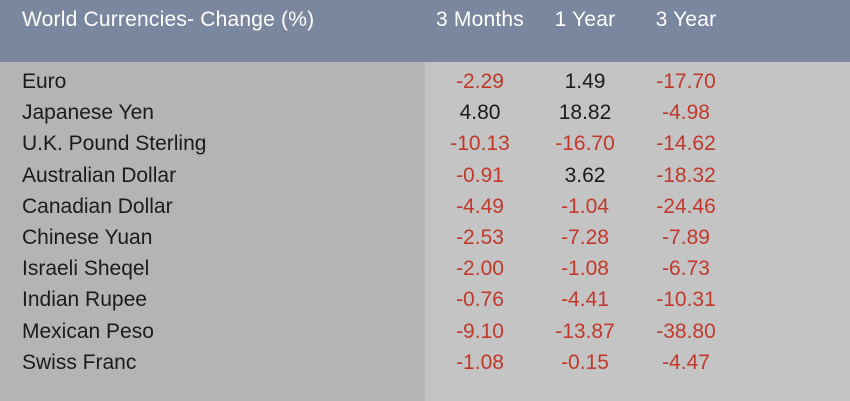 This screenshot has width=850, height=401. Describe the element at coordinates (480, 331) in the screenshot. I see `change-value: -9.10` at that location.